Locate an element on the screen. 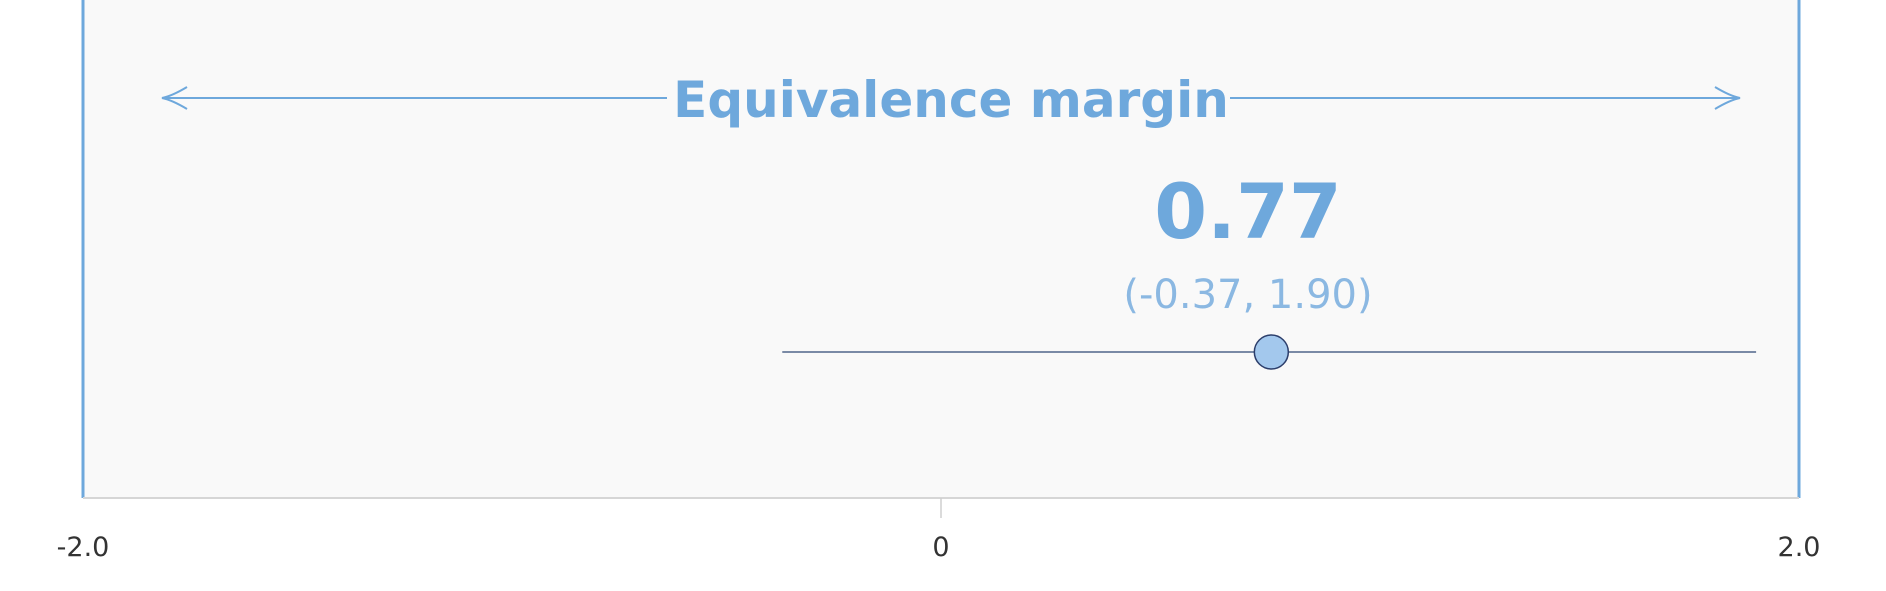  margin-title: Equivalence margin is located at coordinates (951, 100).